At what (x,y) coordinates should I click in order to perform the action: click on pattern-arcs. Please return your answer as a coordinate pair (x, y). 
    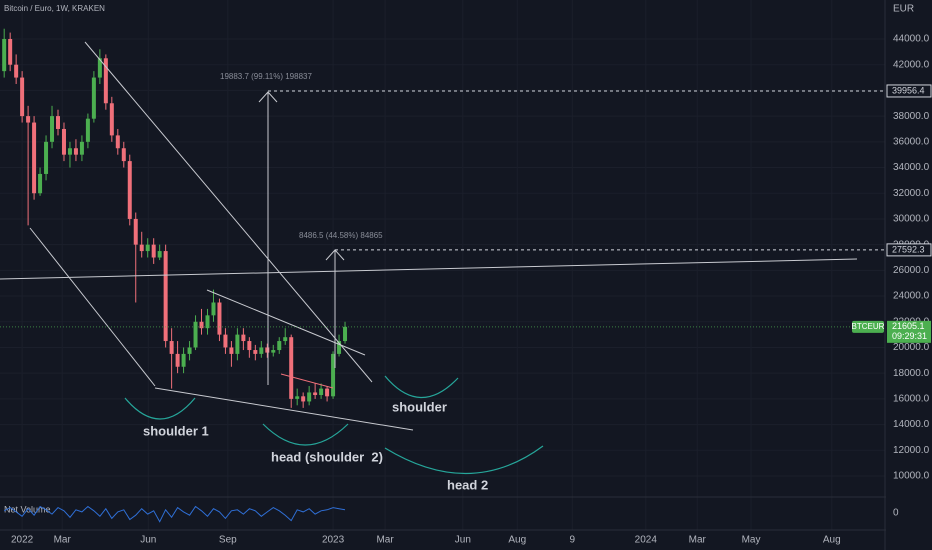
    Looking at the image, I should click on (334, 425).